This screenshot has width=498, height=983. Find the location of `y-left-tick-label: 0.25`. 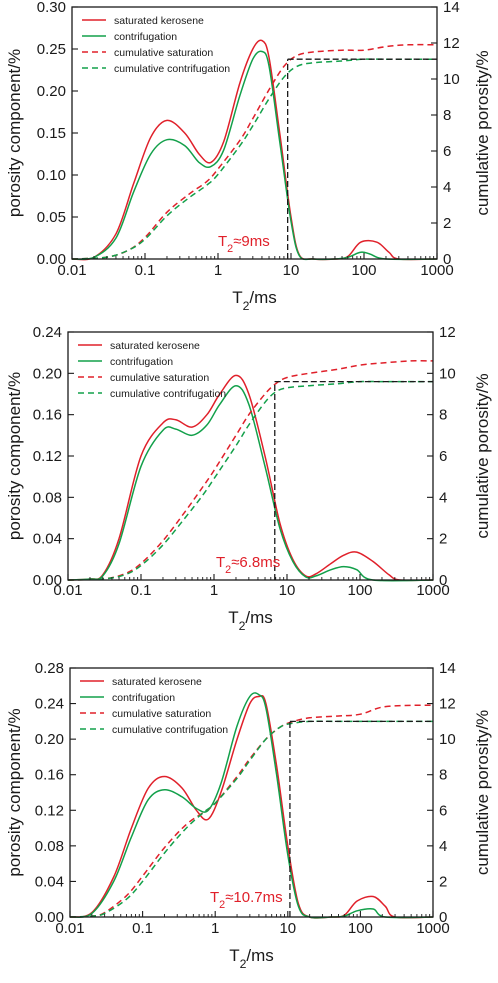

y-left-tick-label: 0.25 is located at coordinates (51, 49).